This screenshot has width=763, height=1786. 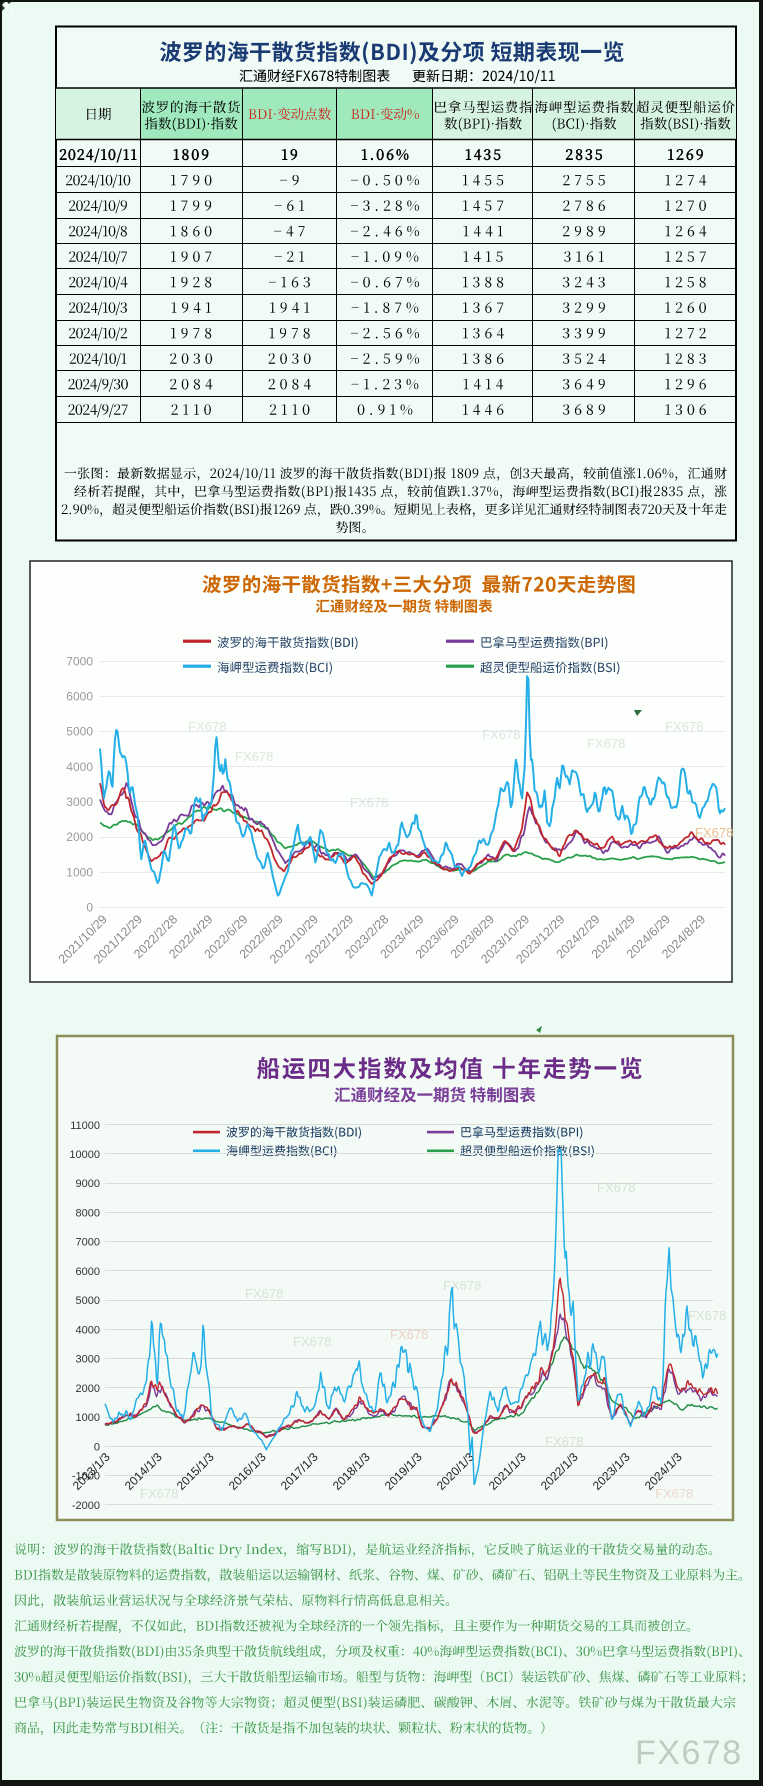 What do you see at coordinates (84, 1155) in the screenshot?
I see `svg-text: 10000` at bounding box center [84, 1155].